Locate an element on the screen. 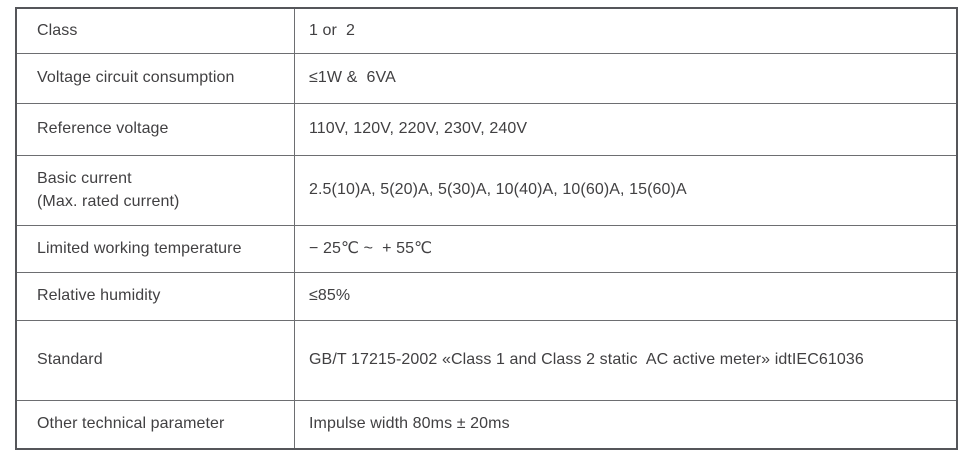 Image resolution: width=973 pixels, height=460 pixels. row-label: Basic current (Max. rated current) is located at coordinates (156, 190).